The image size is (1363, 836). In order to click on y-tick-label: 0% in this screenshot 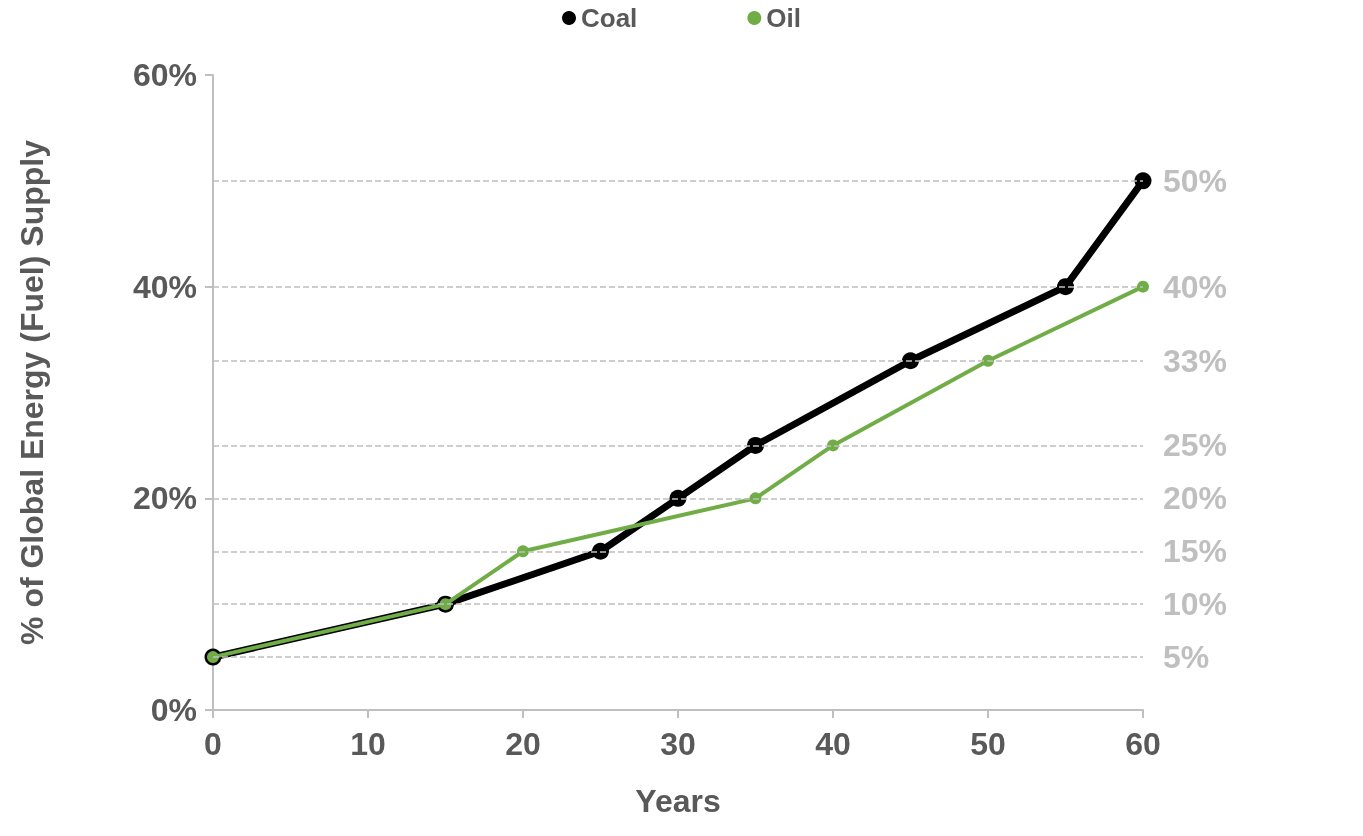, I will do `click(173, 710)`.